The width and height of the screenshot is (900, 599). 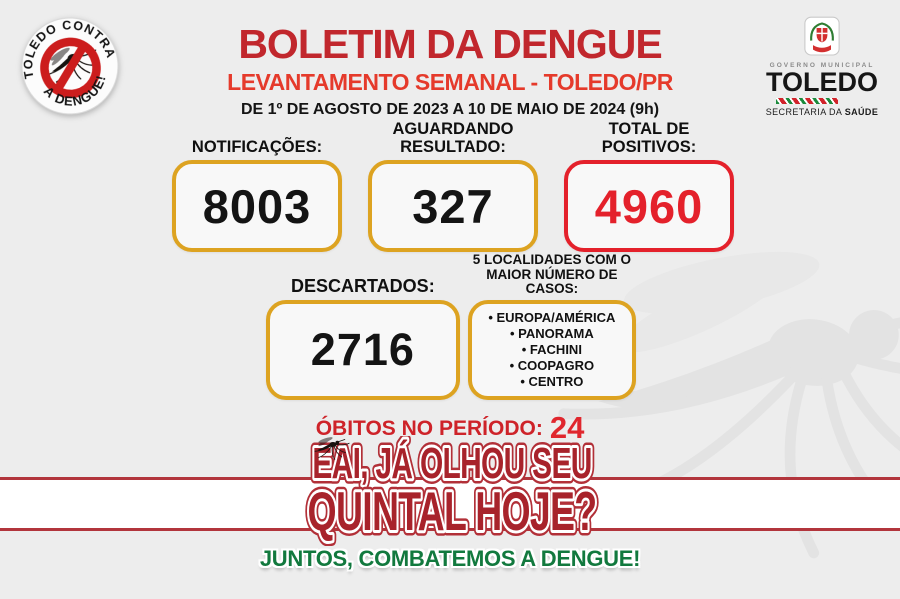 I want to click on stat-card-aguardando-resultado: AGUARDANDO RESULTADO: 327, so click(x=453, y=184).